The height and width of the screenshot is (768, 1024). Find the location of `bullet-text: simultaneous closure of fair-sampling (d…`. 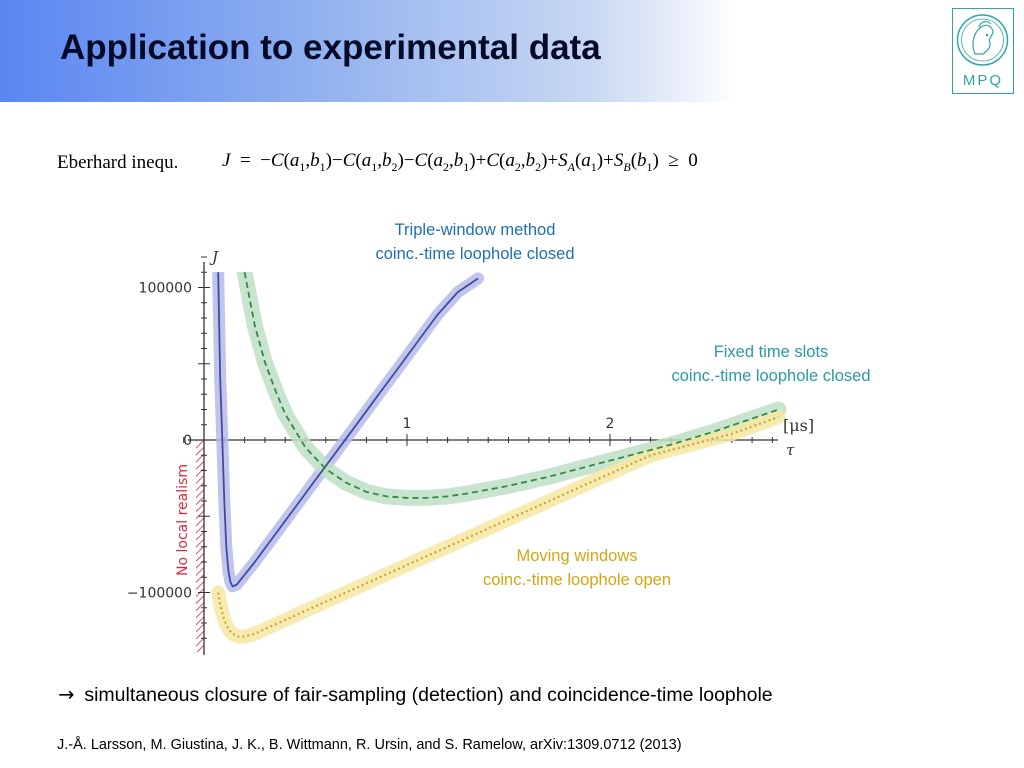

bullet-text: simultaneous closure of fair-sampling (d… is located at coordinates (428, 695).